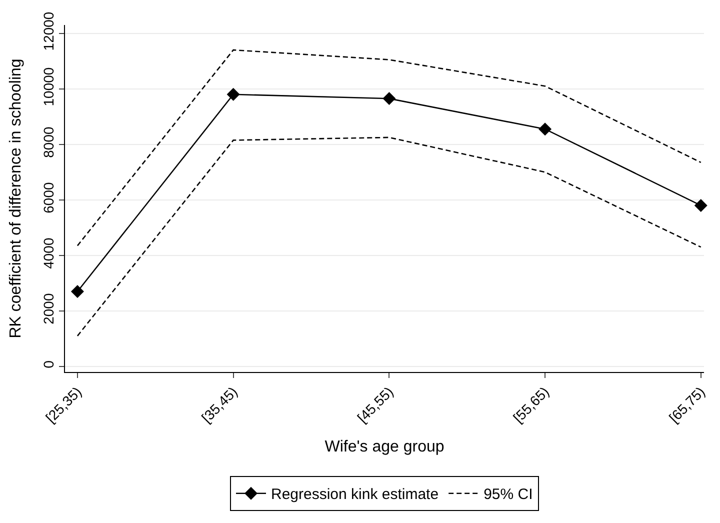 The width and height of the screenshot is (720, 523). What do you see at coordinates (48, 86) in the screenshot?
I see `y-tick-label: 10000` at bounding box center [48, 86].